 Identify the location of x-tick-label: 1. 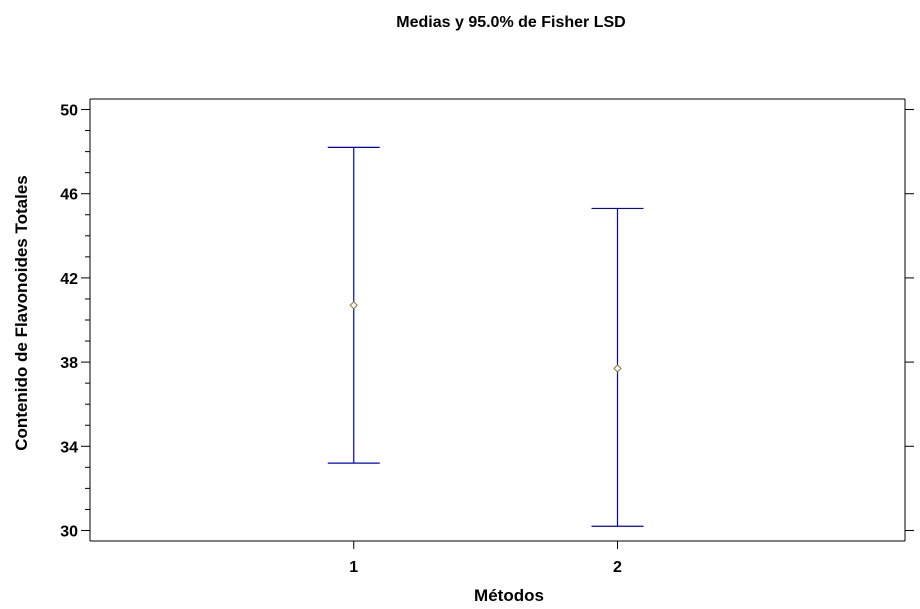
(353, 567).